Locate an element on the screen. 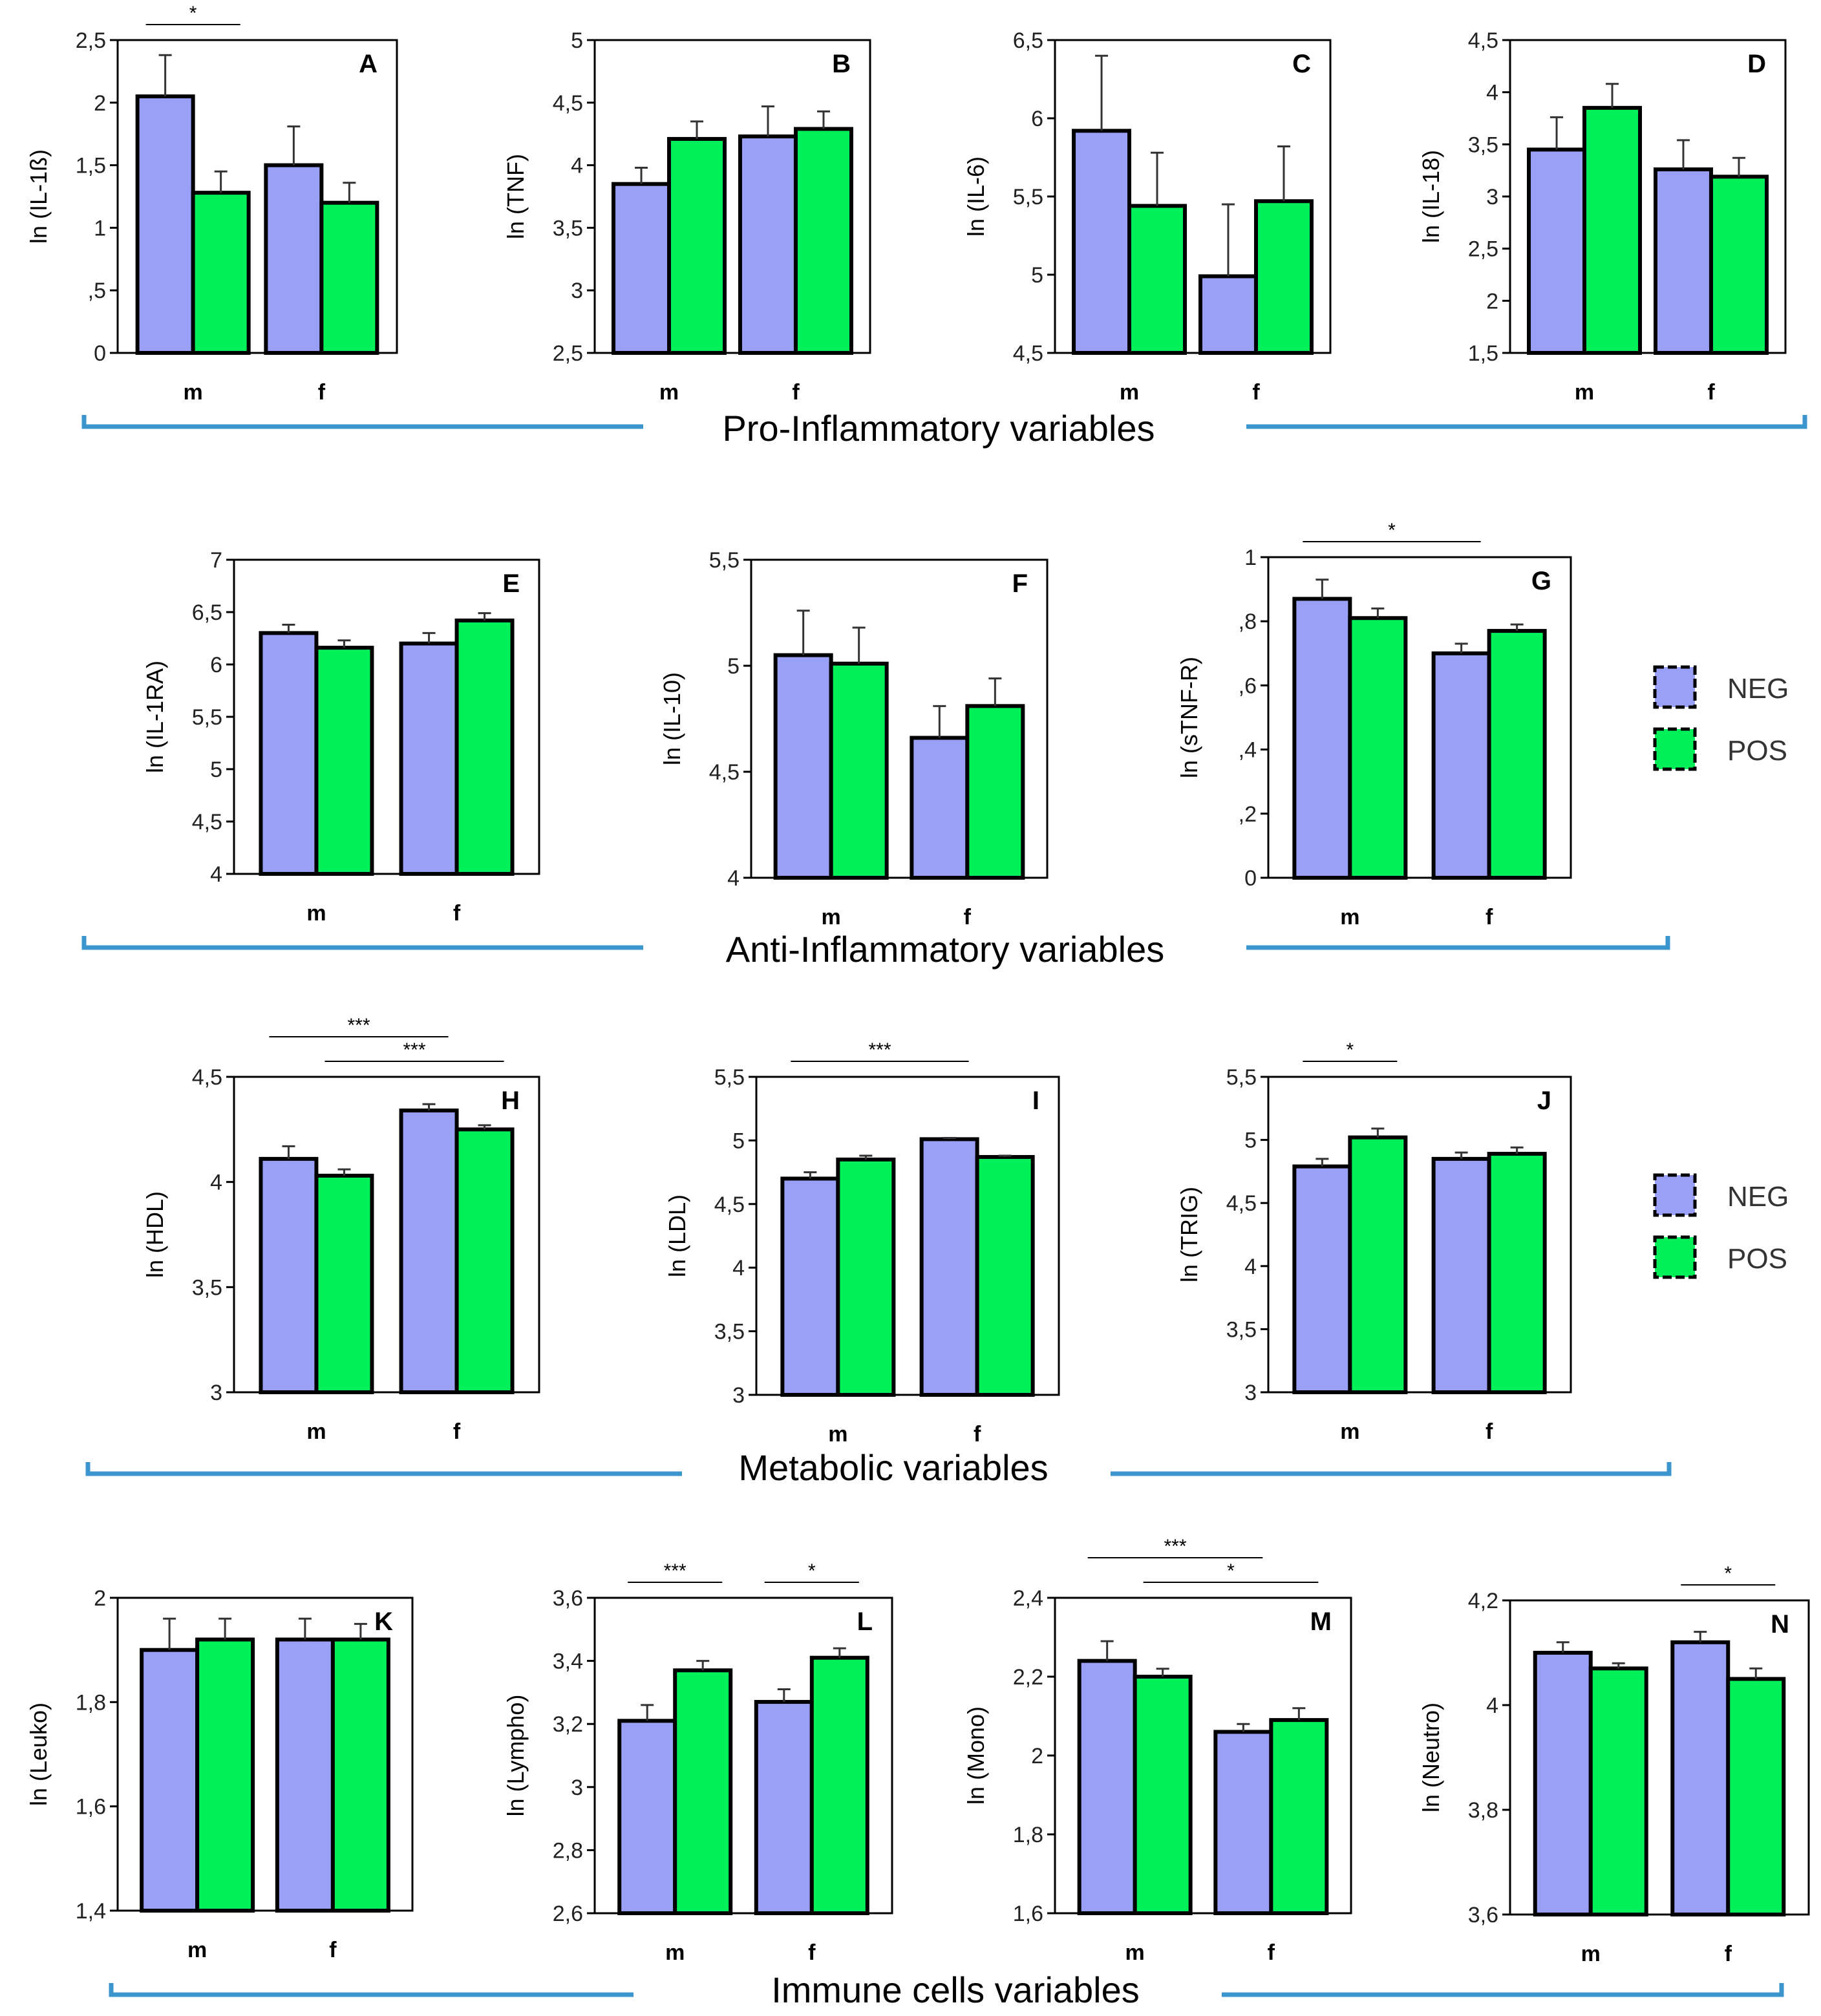  legend-swatch-neg is located at coordinates (1675, 1195).